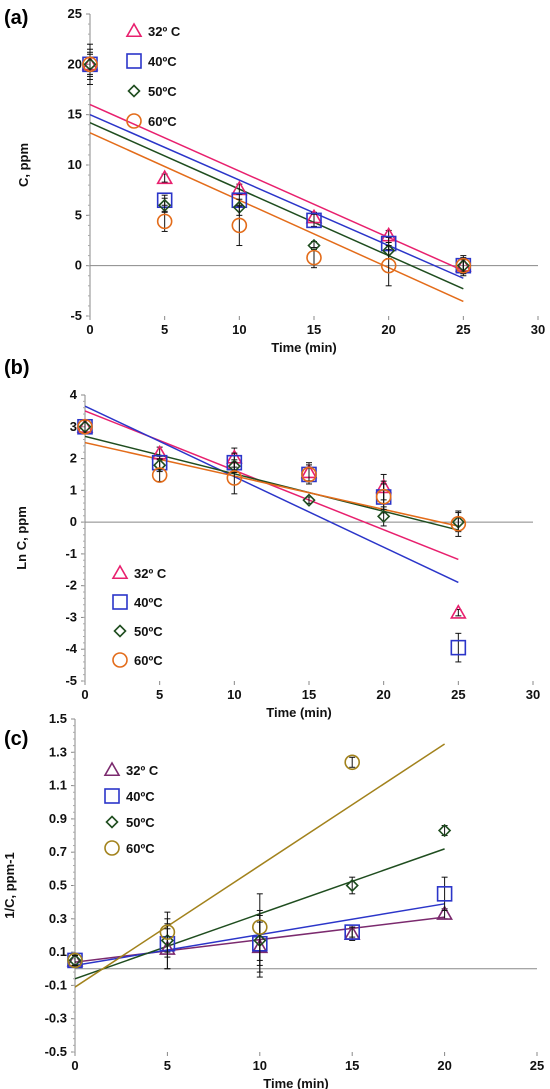  I want to click on y-tick-label: 4, so click(74, 394).